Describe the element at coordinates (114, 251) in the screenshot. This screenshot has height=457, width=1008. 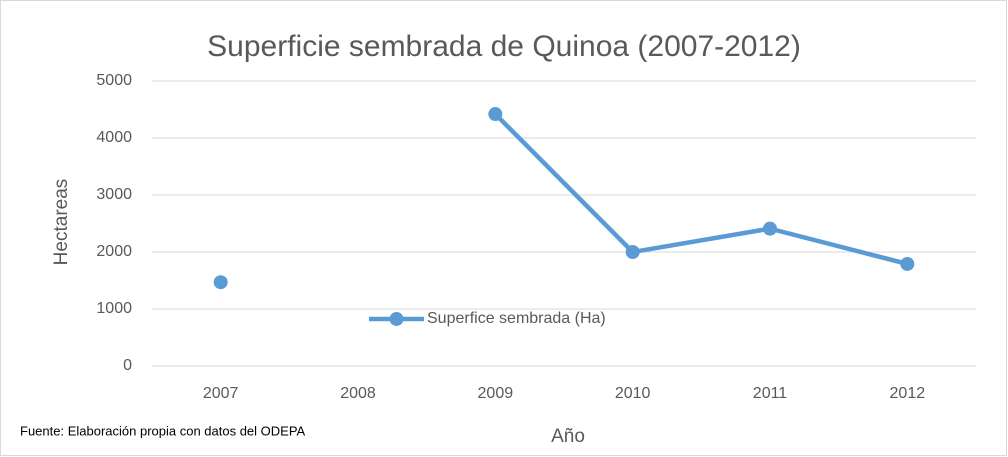
I see `y-tick-label: 2000` at that location.